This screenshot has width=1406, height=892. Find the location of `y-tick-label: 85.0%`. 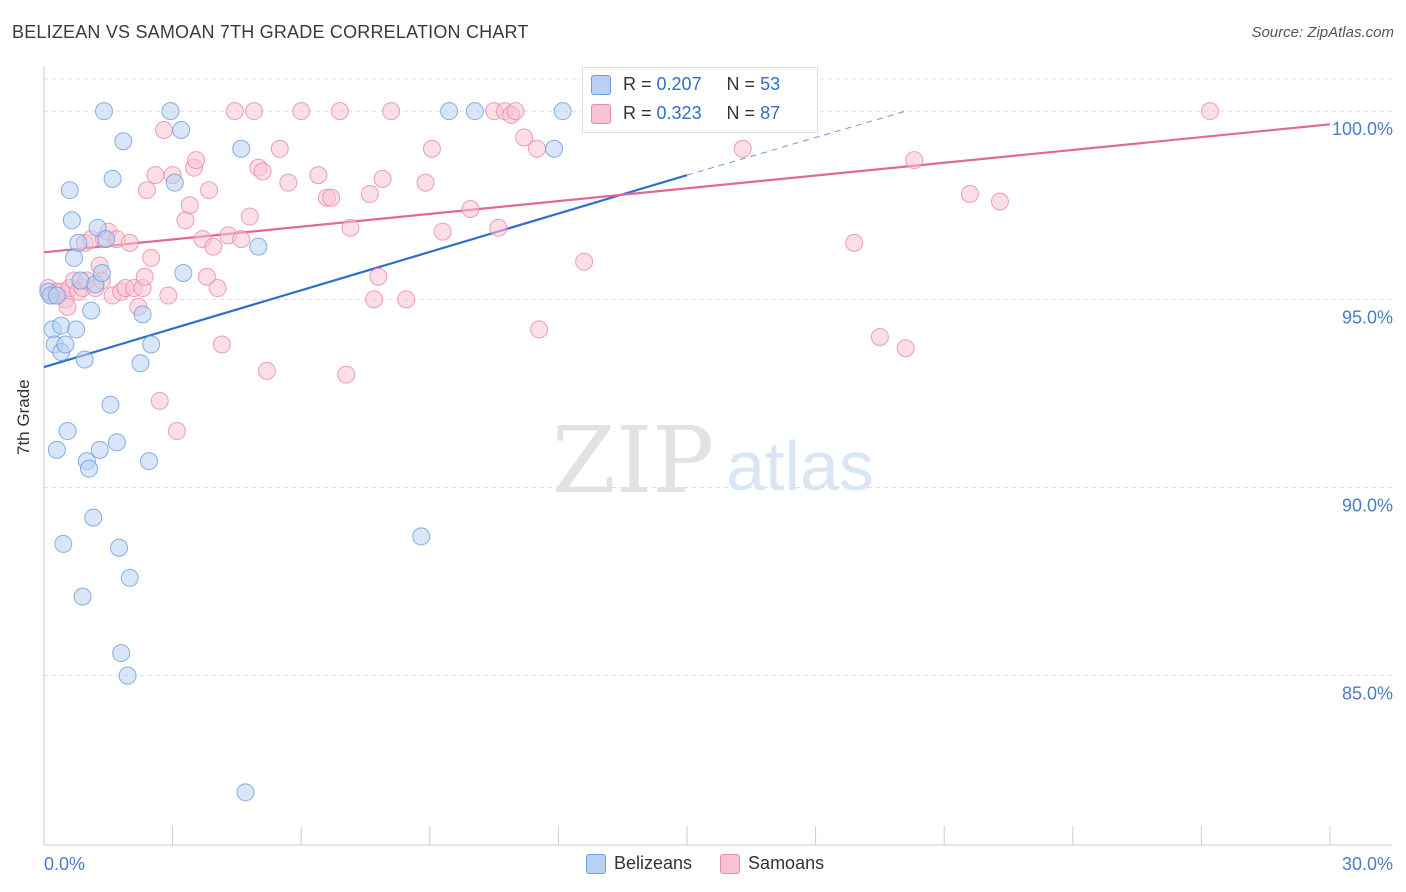

y-tick-label: 85.0% is located at coordinates (1367, 694).